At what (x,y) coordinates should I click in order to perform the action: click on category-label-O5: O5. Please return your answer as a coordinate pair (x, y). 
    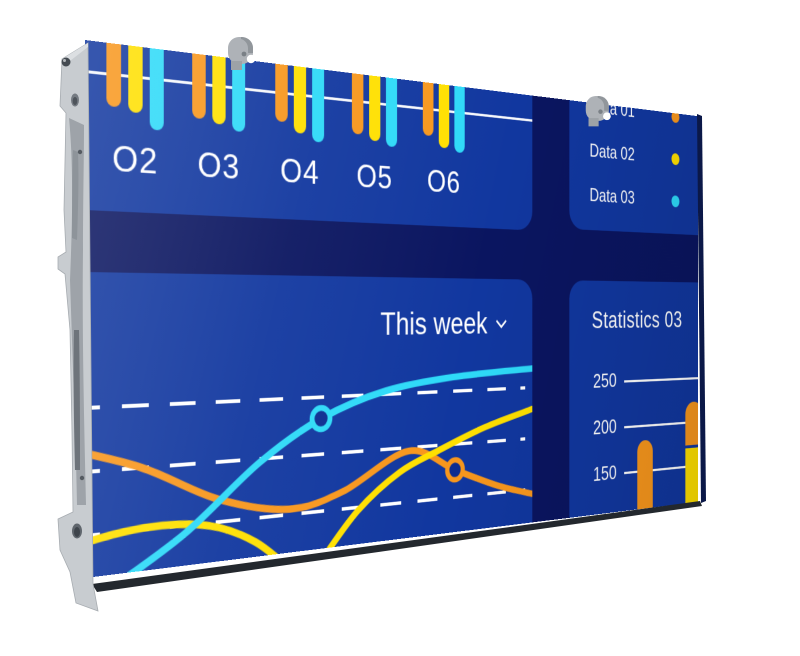
    Looking at the image, I should click on (374, 176).